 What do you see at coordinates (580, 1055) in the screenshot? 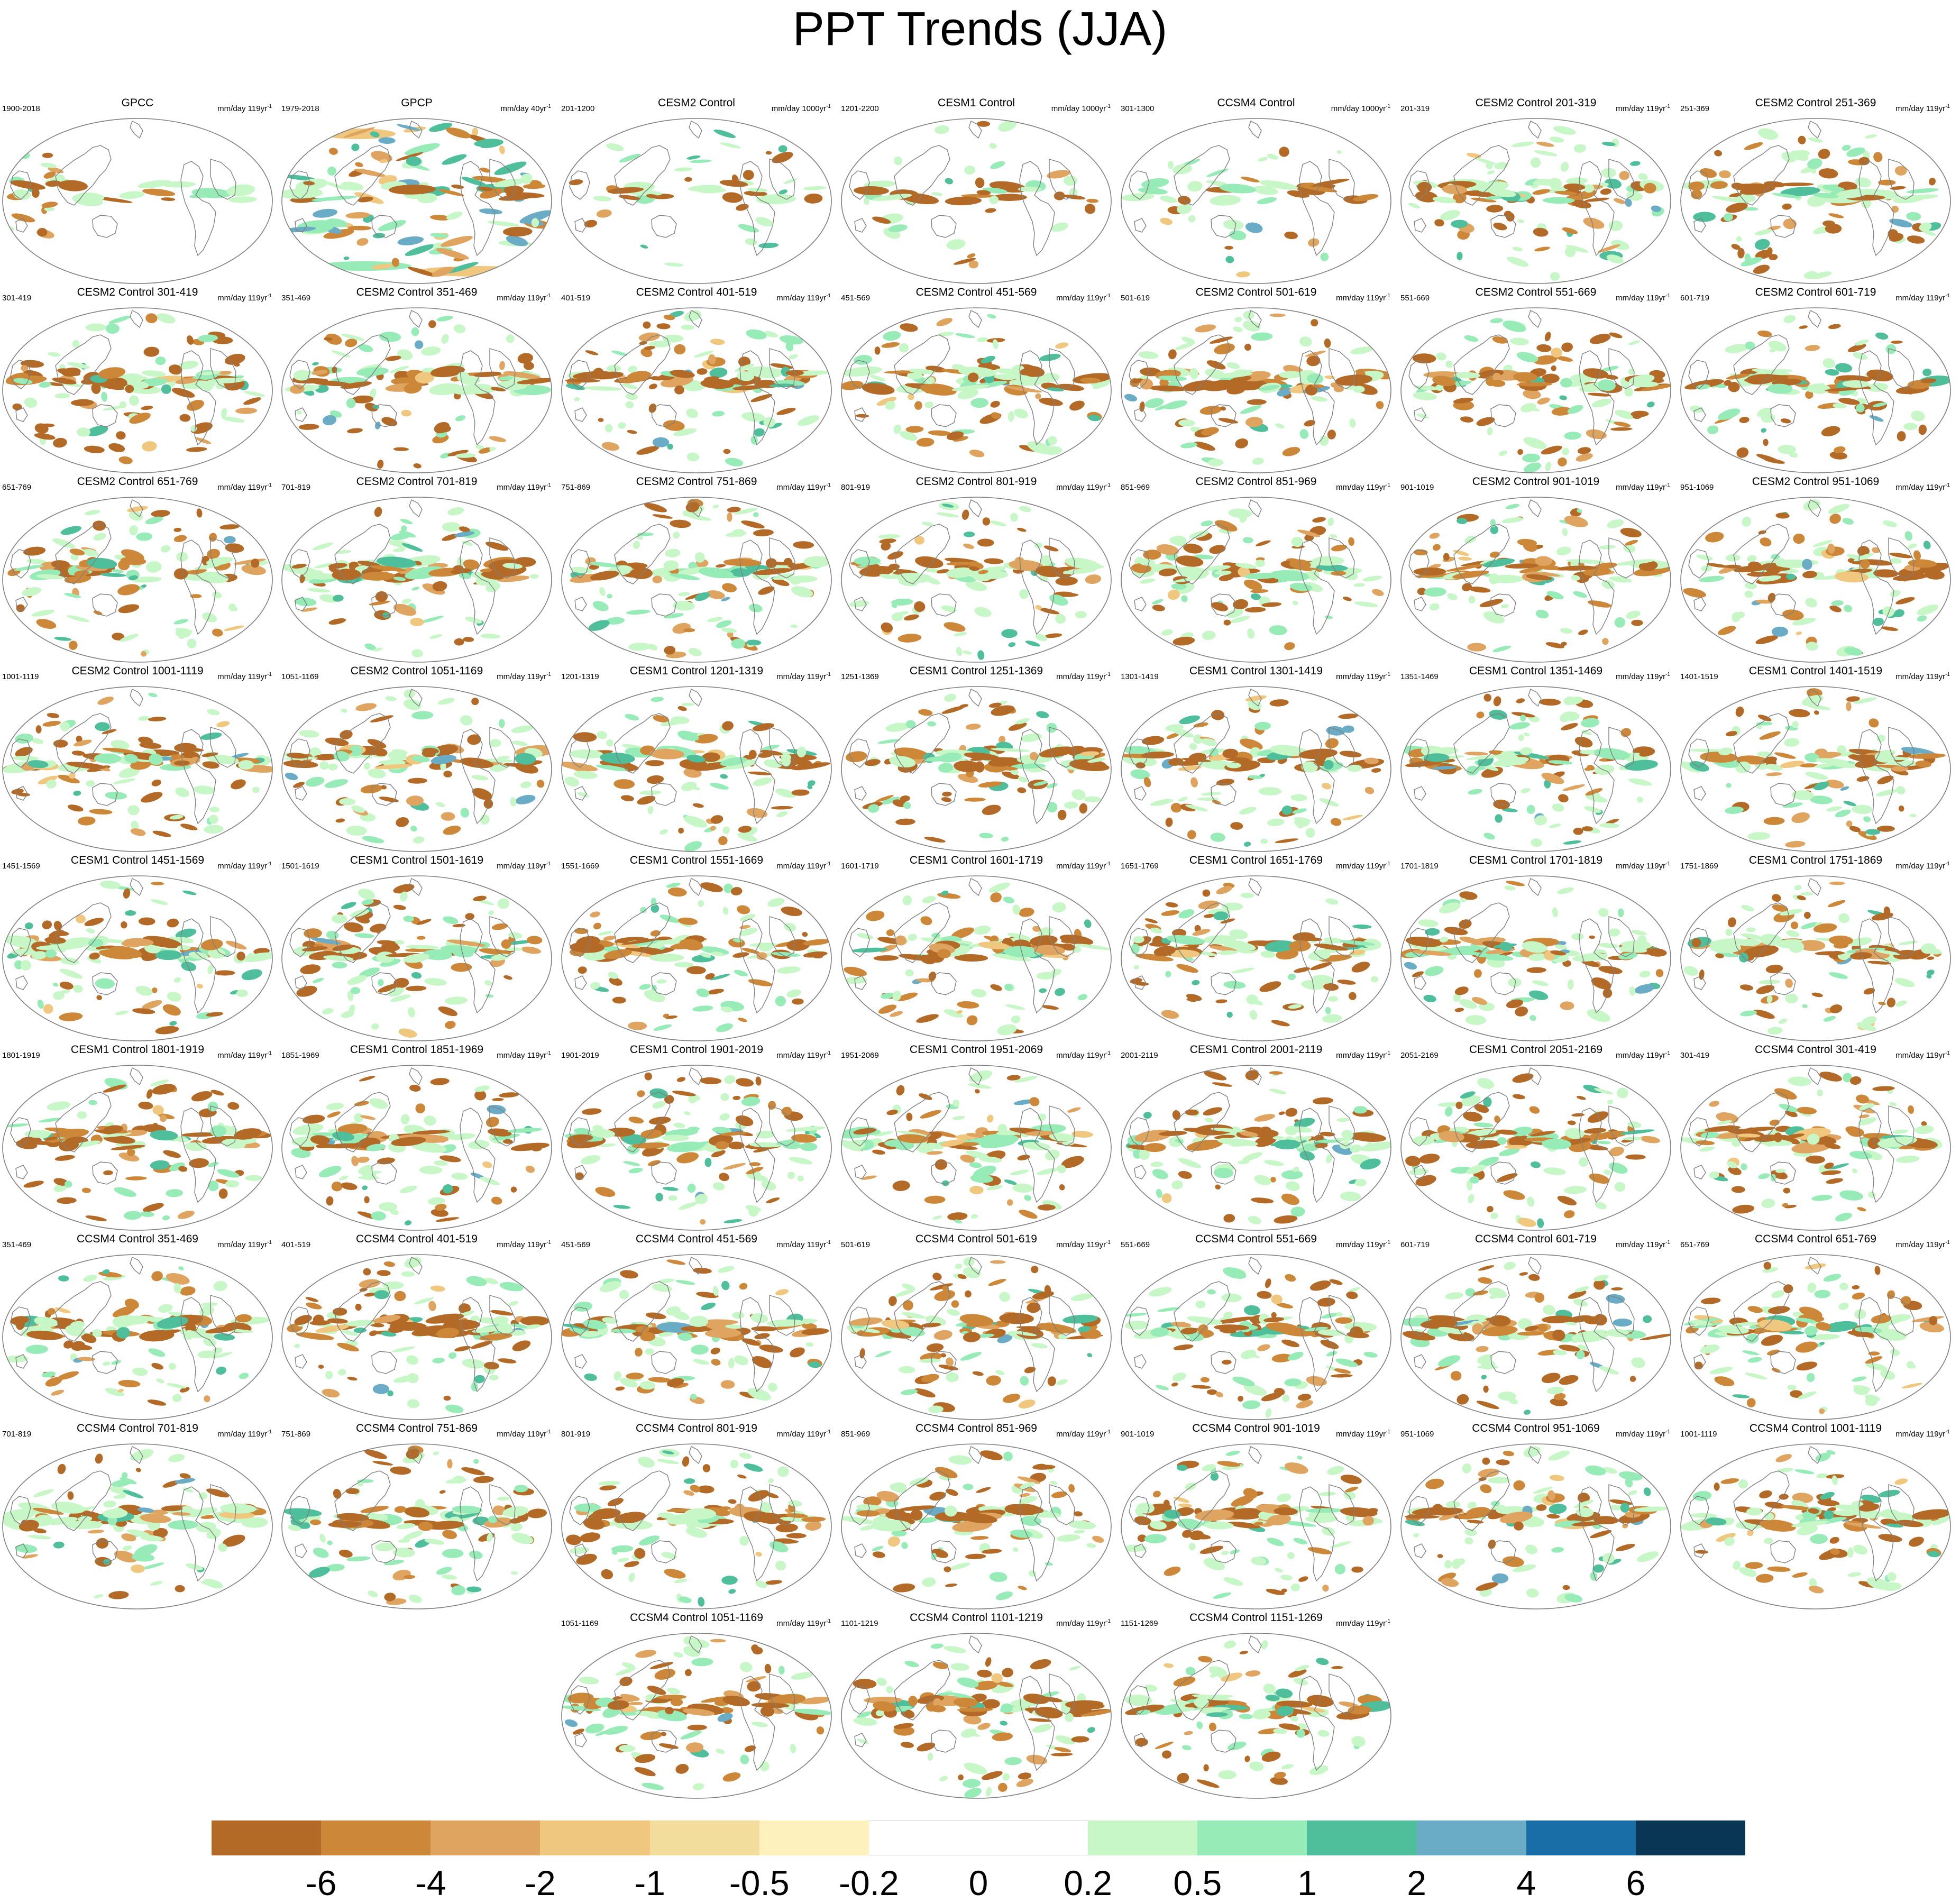
I see `panel-period: 1901-2019` at bounding box center [580, 1055].